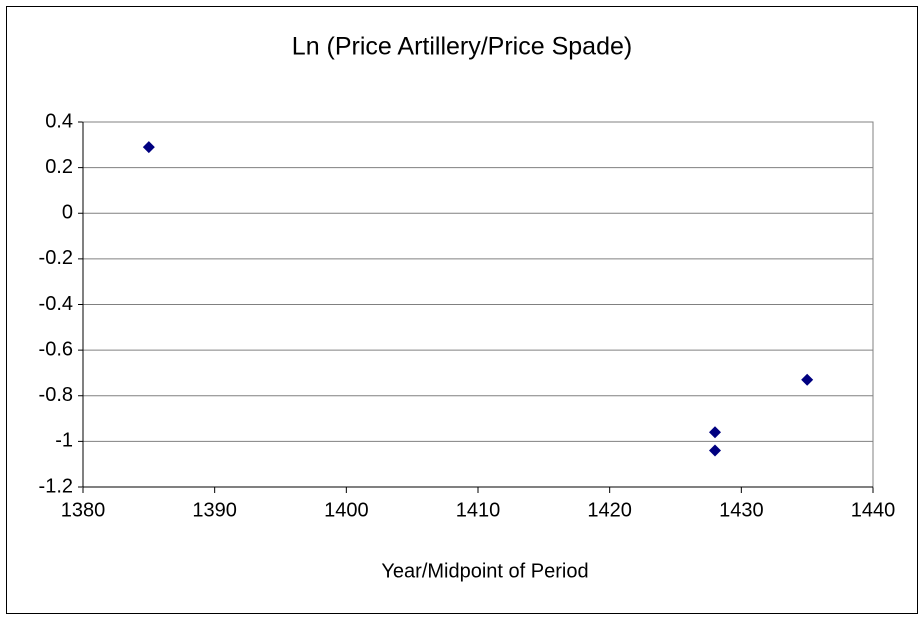 The width and height of the screenshot is (924, 626). I want to click on x-tick-label: 1380, so click(83, 510).